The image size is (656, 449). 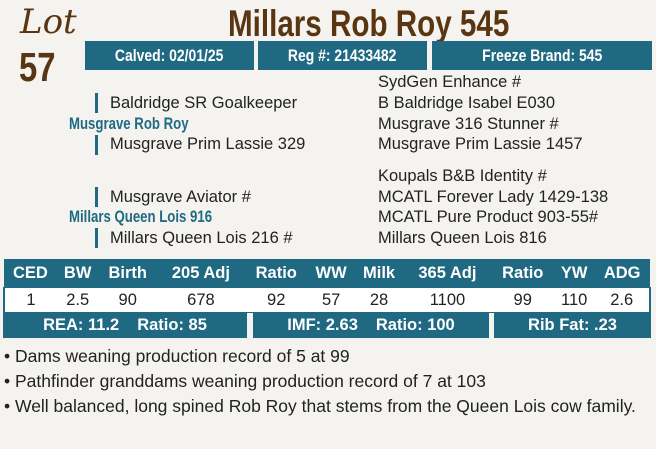 I want to click on sire-sire: Baldridge SR Goalkeeper, so click(x=204, y=103).